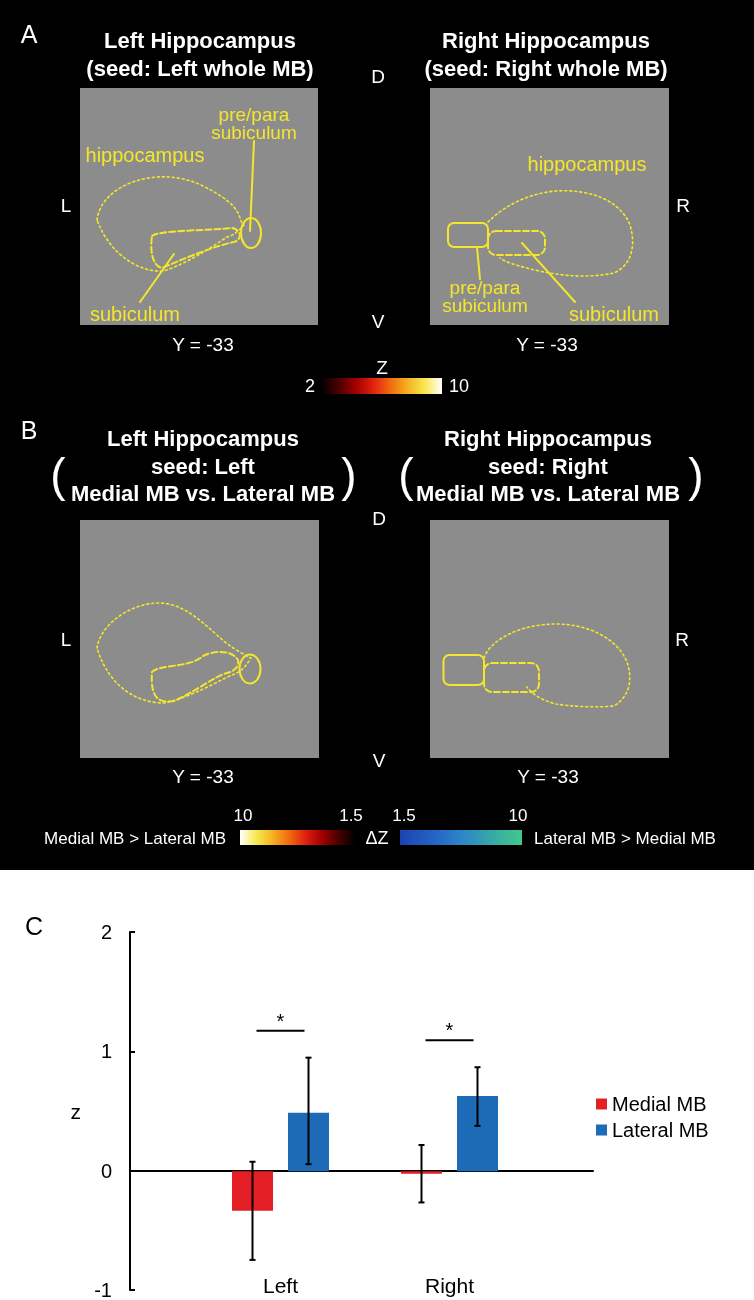  I want to click on text: Left Hippocampus (seed: Left whole MB), so click(200, 54).